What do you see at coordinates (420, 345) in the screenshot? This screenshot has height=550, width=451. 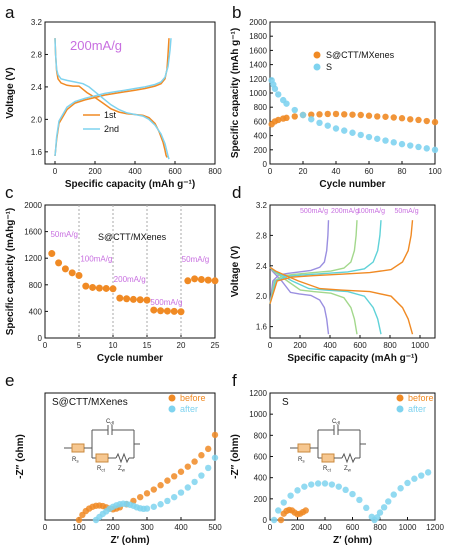 I see `x-tick-label: 1000` at bounding box center [420, 345].